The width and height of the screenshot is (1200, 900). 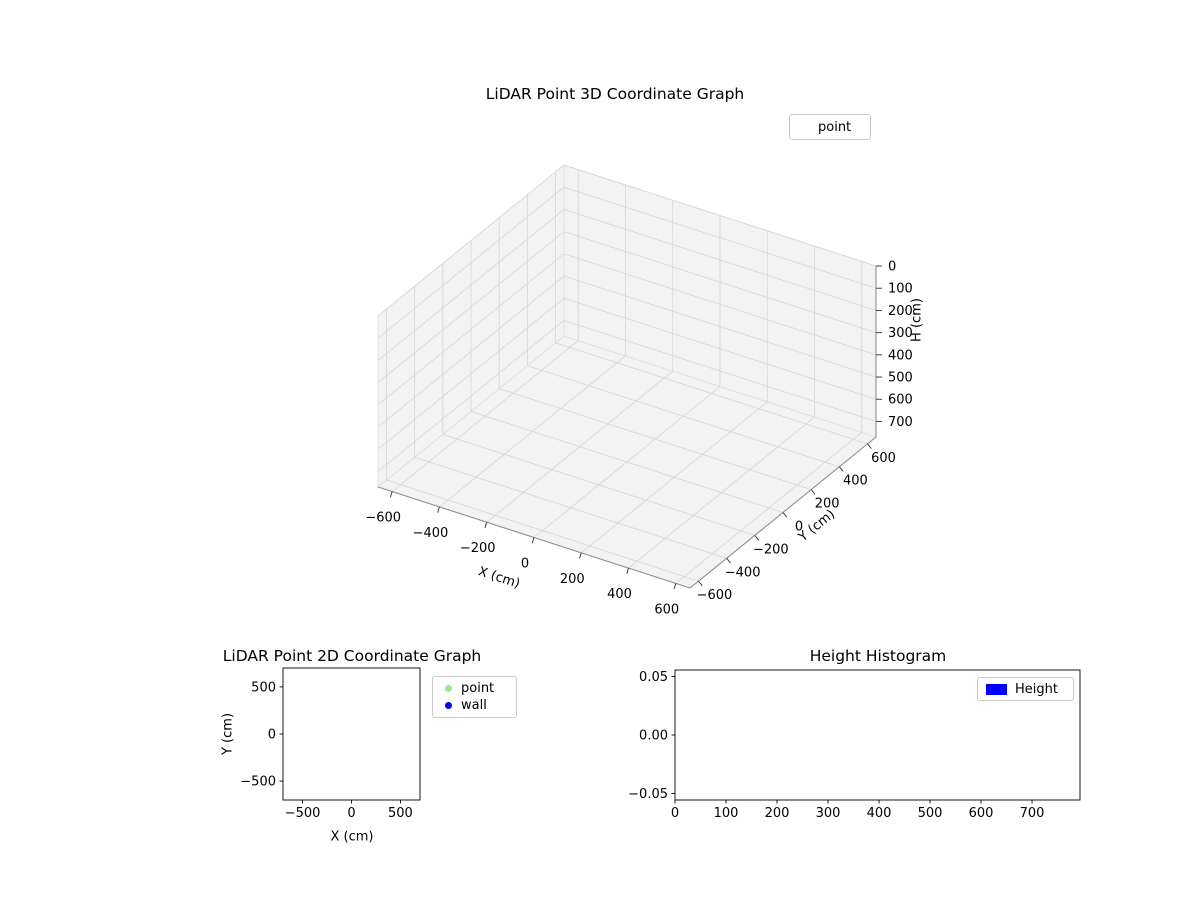 I want to click on svg-text: 0.00, so click(x=653, y=736).